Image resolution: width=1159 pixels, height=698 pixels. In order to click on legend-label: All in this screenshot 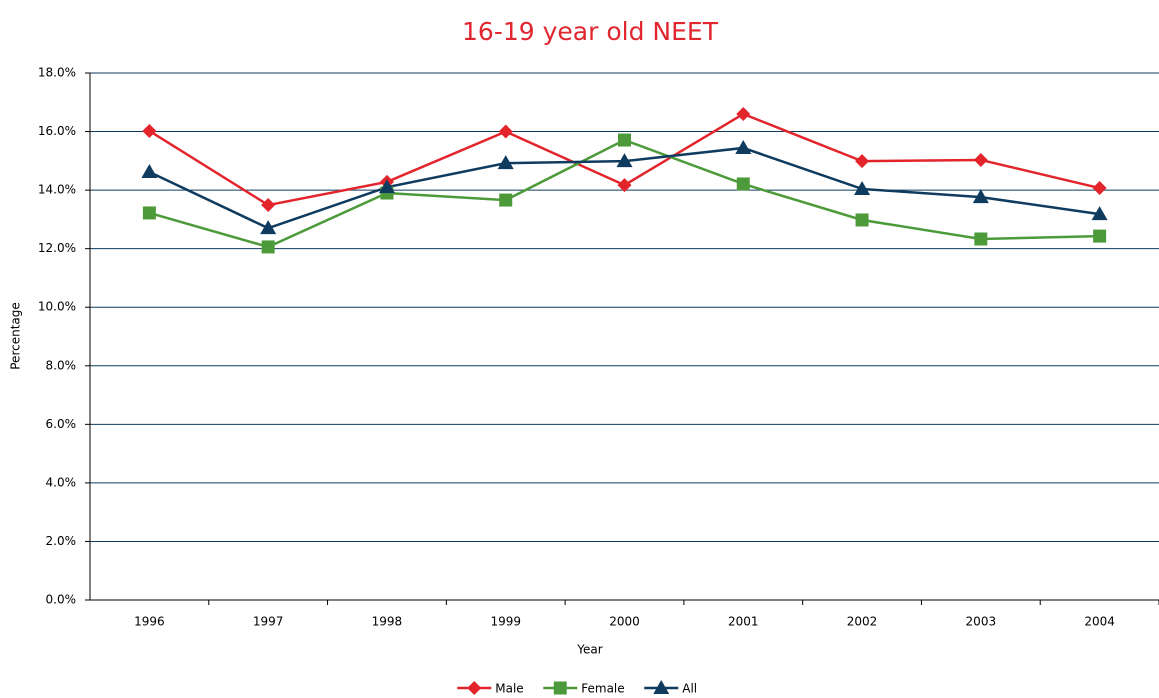, I will do `click(689, 689)`.